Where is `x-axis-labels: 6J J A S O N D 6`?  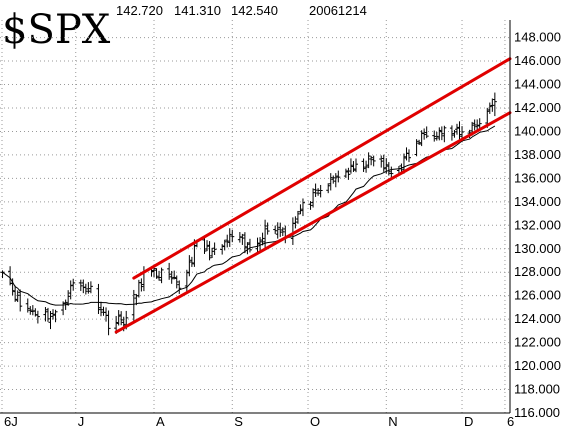
x-axis-labels: 6J J A S O N D 6 is located at coordinates (259, 421).